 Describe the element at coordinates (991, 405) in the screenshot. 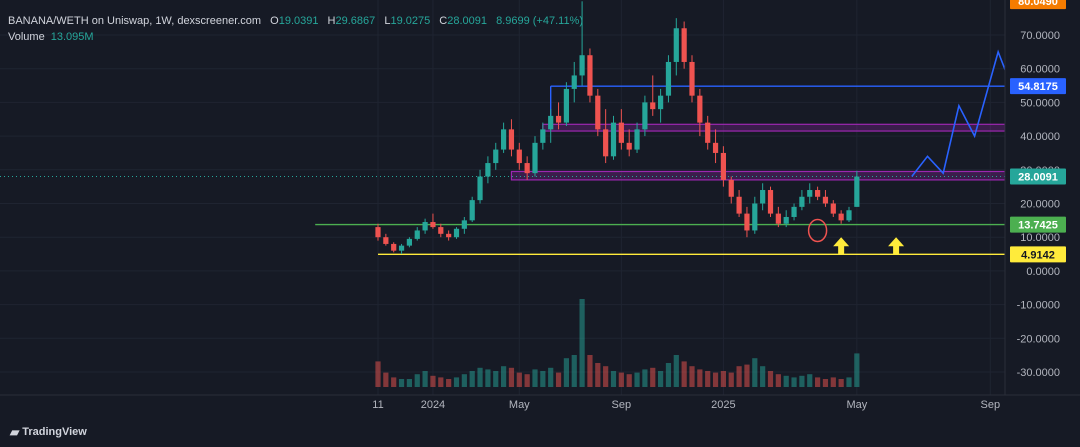

I see `x-tick-label: Sep` at that location.